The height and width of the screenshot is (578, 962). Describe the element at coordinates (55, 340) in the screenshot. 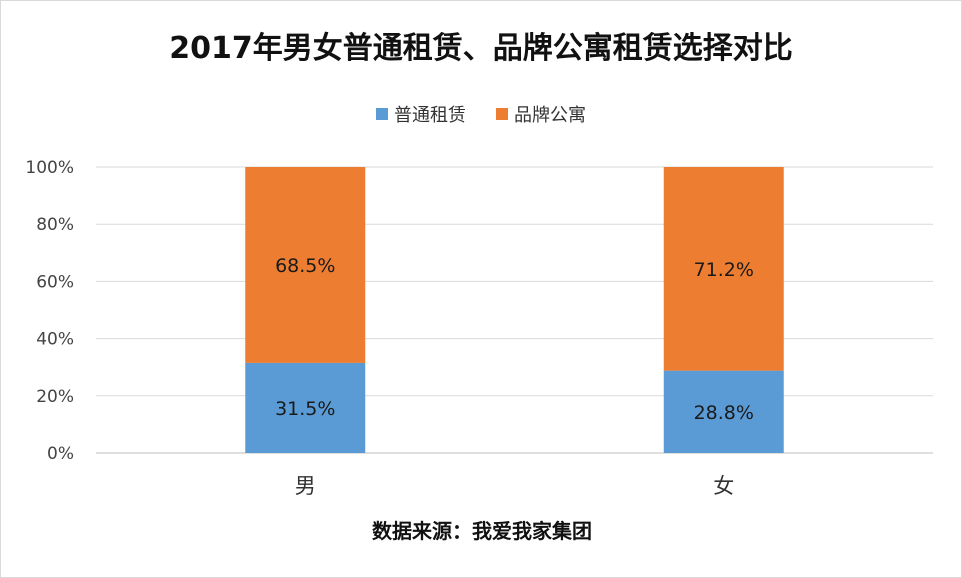

I see `y-tick-label: 40%` at that location.